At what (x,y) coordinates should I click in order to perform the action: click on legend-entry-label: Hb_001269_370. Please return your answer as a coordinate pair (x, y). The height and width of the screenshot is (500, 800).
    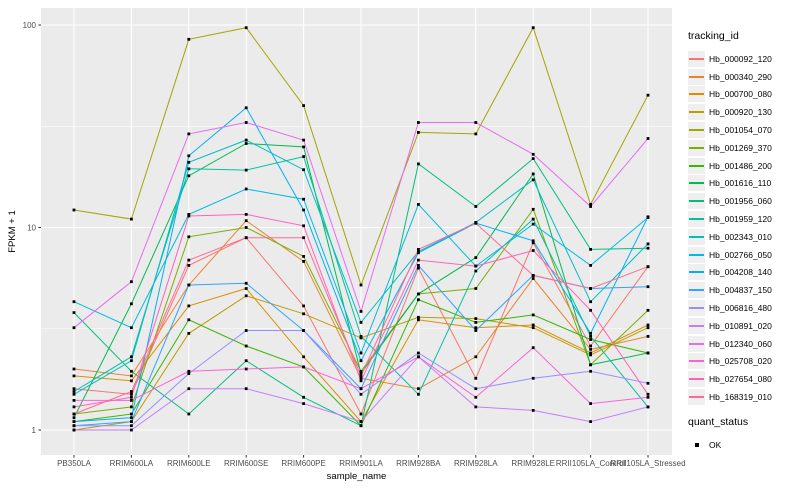
    Looking at the image, I should click on (740, 147).